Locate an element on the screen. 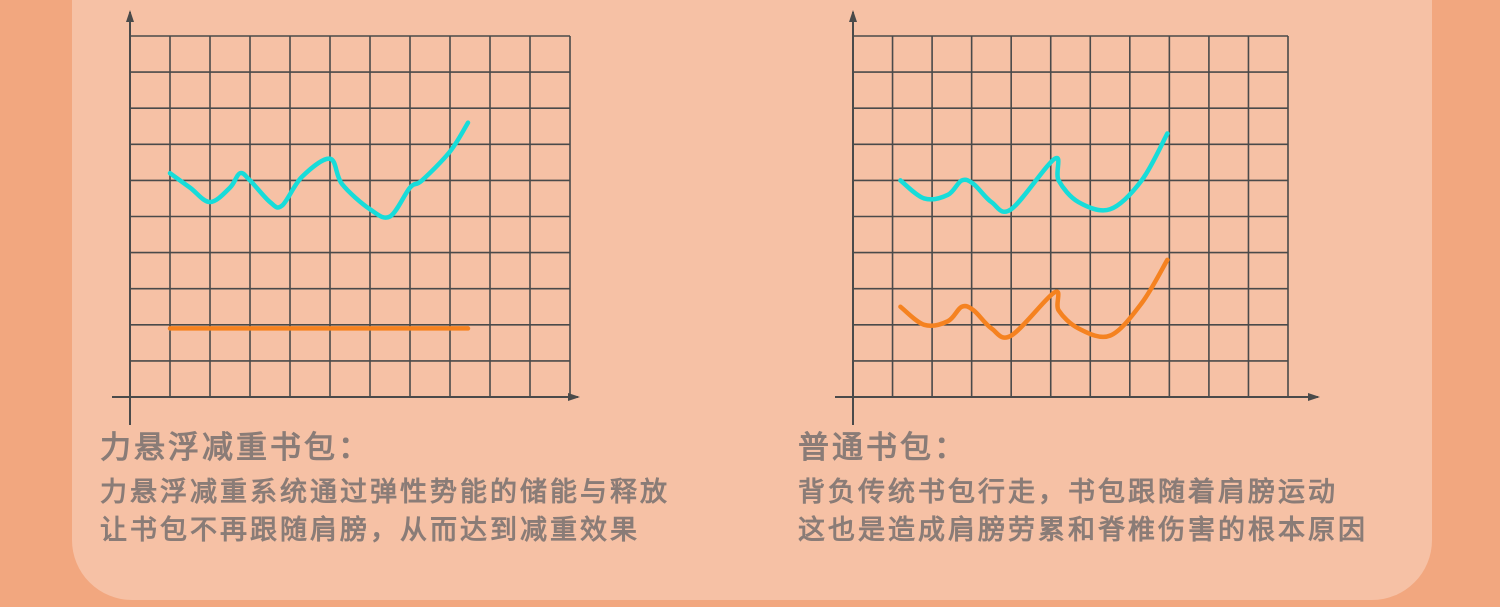 The width and height of the screenshot is (1500, 607). ordinary-bag-desc-line-1: 背负传统书包行走，书包跟随着肩膀运动 is located at coordinates (1068, 492).